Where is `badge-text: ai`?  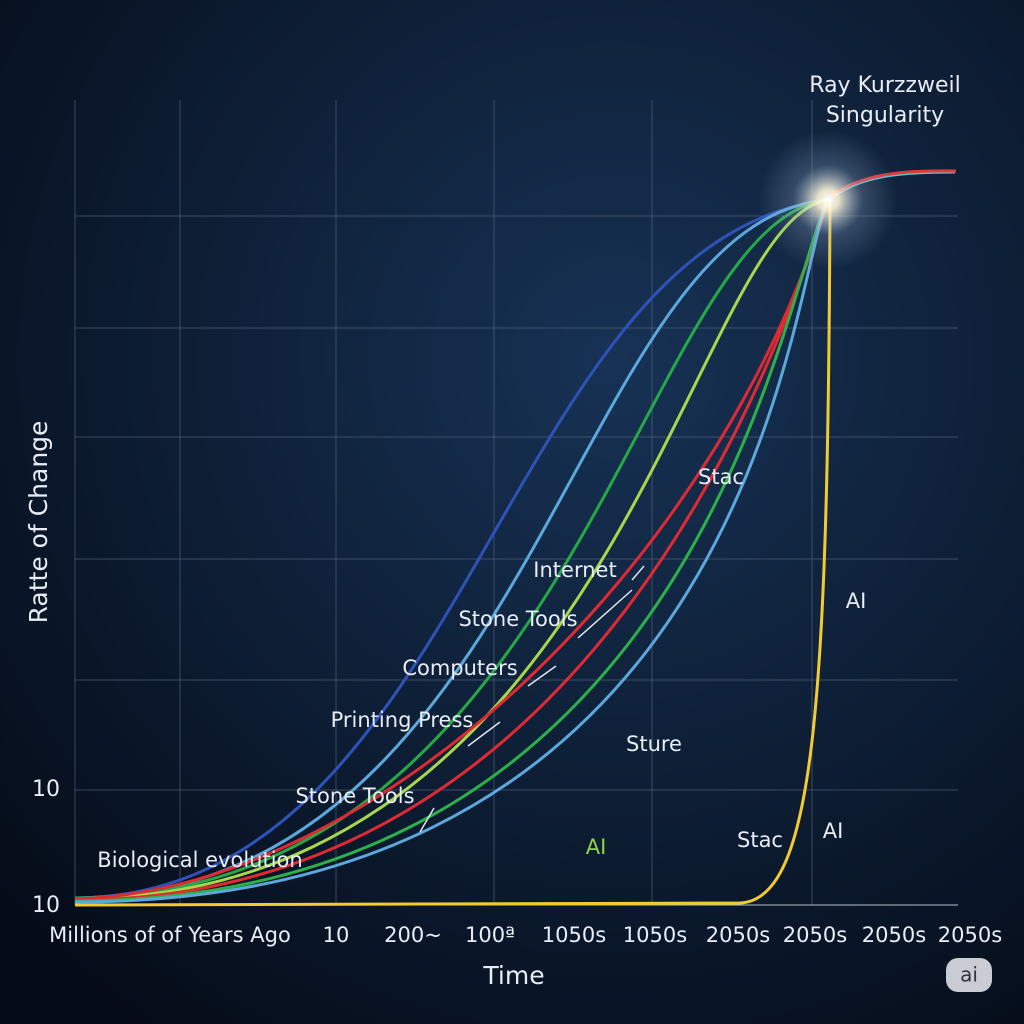
badge-text: ai is located at coordinates (969, 975).